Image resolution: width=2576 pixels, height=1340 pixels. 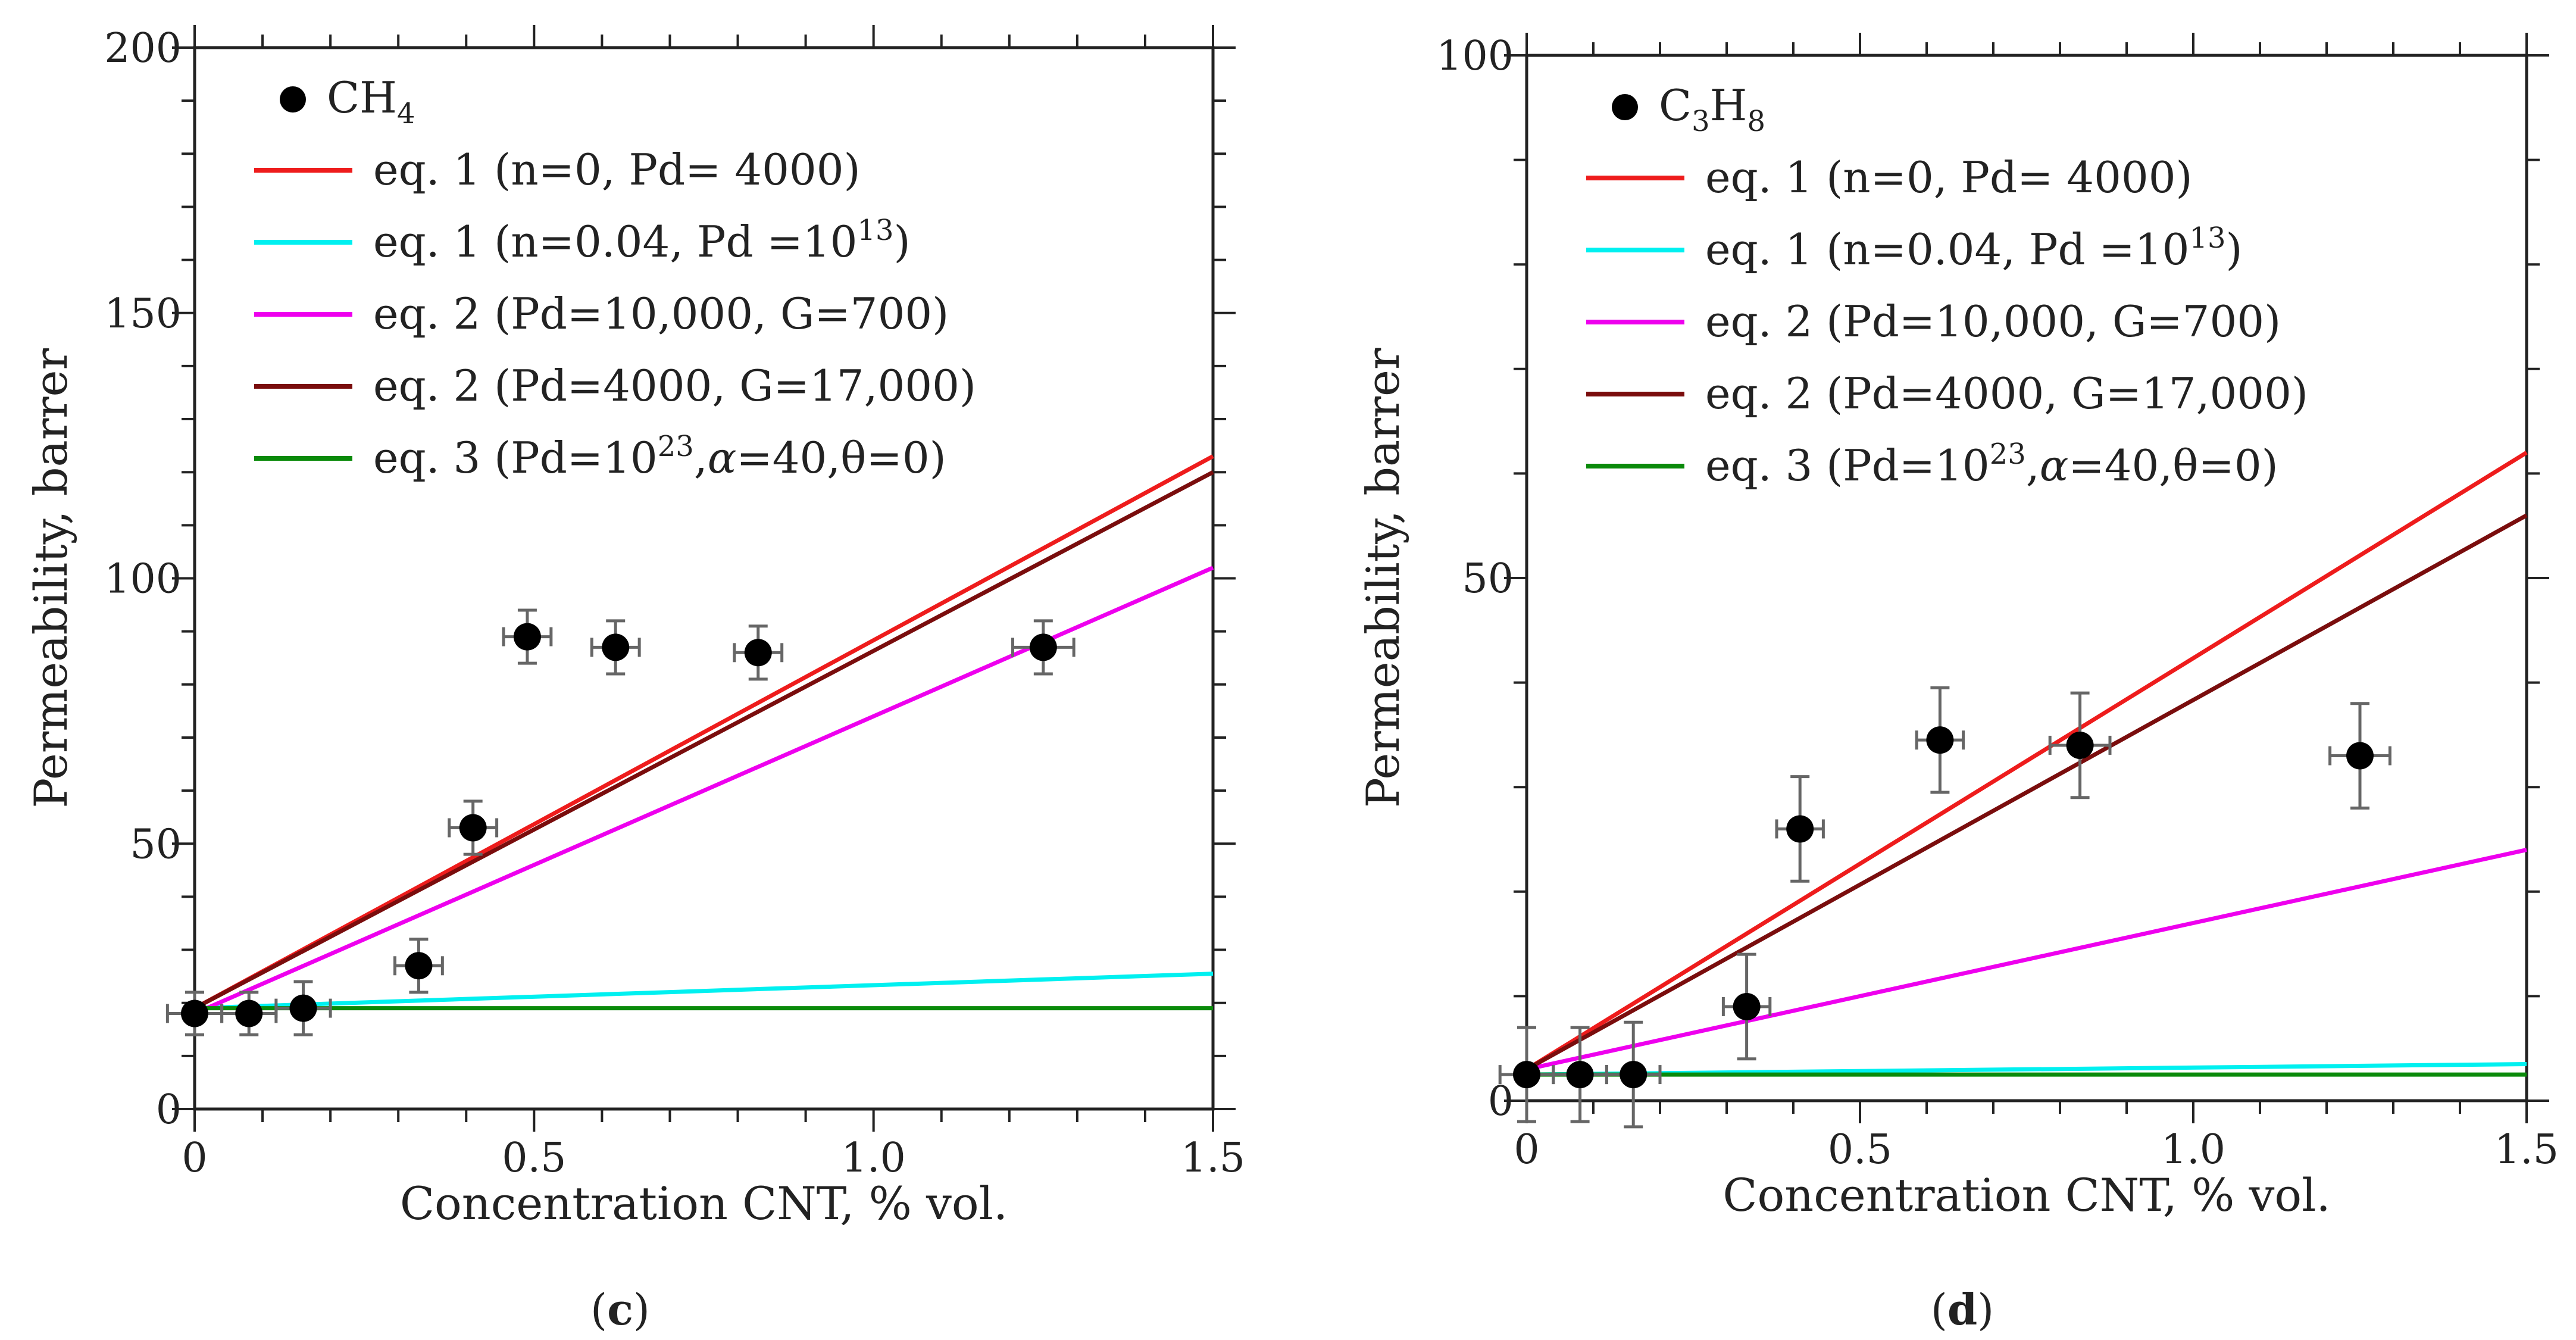 What do you see at coordinates (620, 1309) in the screenshot?
I see `panel-label: (c)` at bounding box center [620, 1309].